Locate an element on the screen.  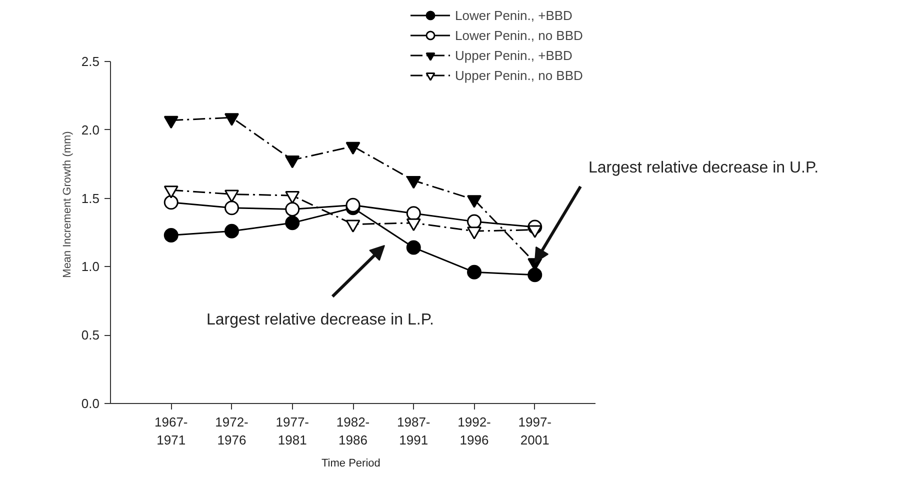
y-tick-label: 0.0 is located at coordinates (90, 403).